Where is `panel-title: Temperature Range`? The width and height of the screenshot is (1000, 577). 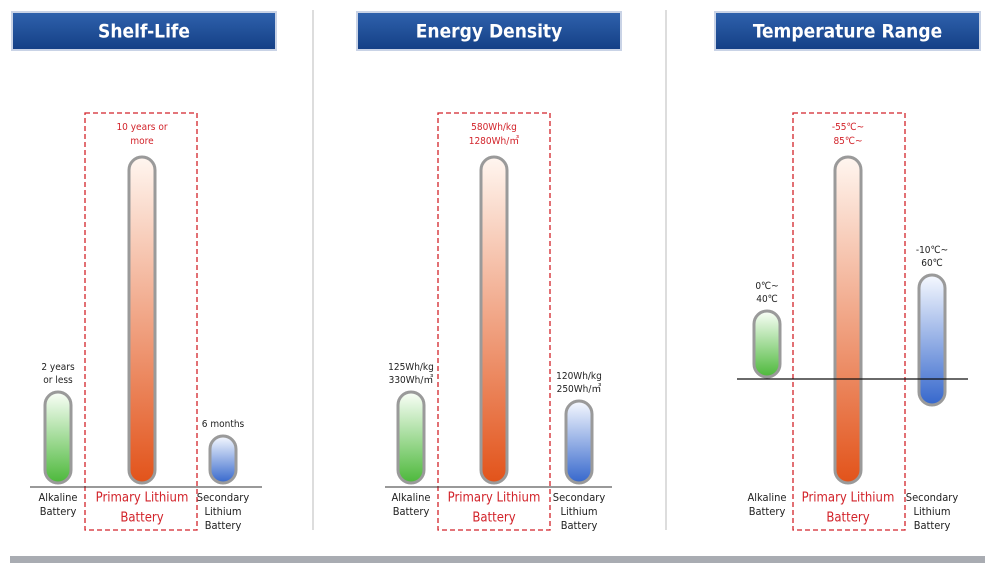 panel-title: Temperature Range is located at coordinates (847, 32).